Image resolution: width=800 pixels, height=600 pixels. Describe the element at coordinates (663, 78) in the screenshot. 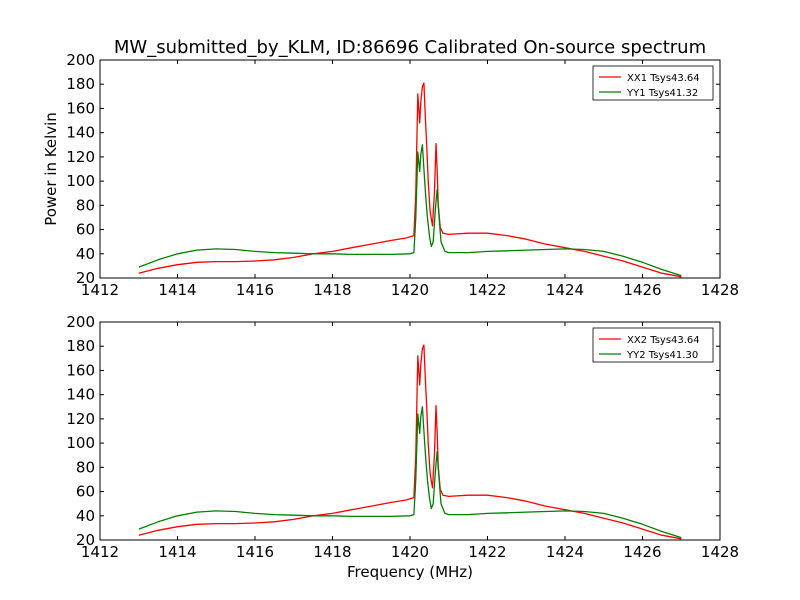

I see `legend-label: XX1 Tsys43.64` at that location.